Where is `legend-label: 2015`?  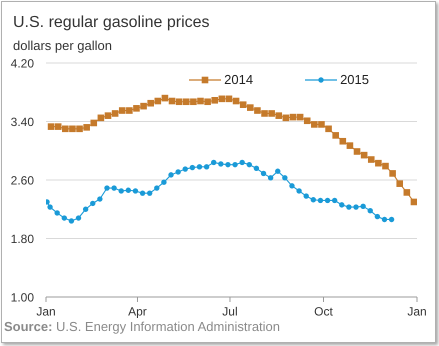 legend-label: 2015 is located at coordinates (354, 79).